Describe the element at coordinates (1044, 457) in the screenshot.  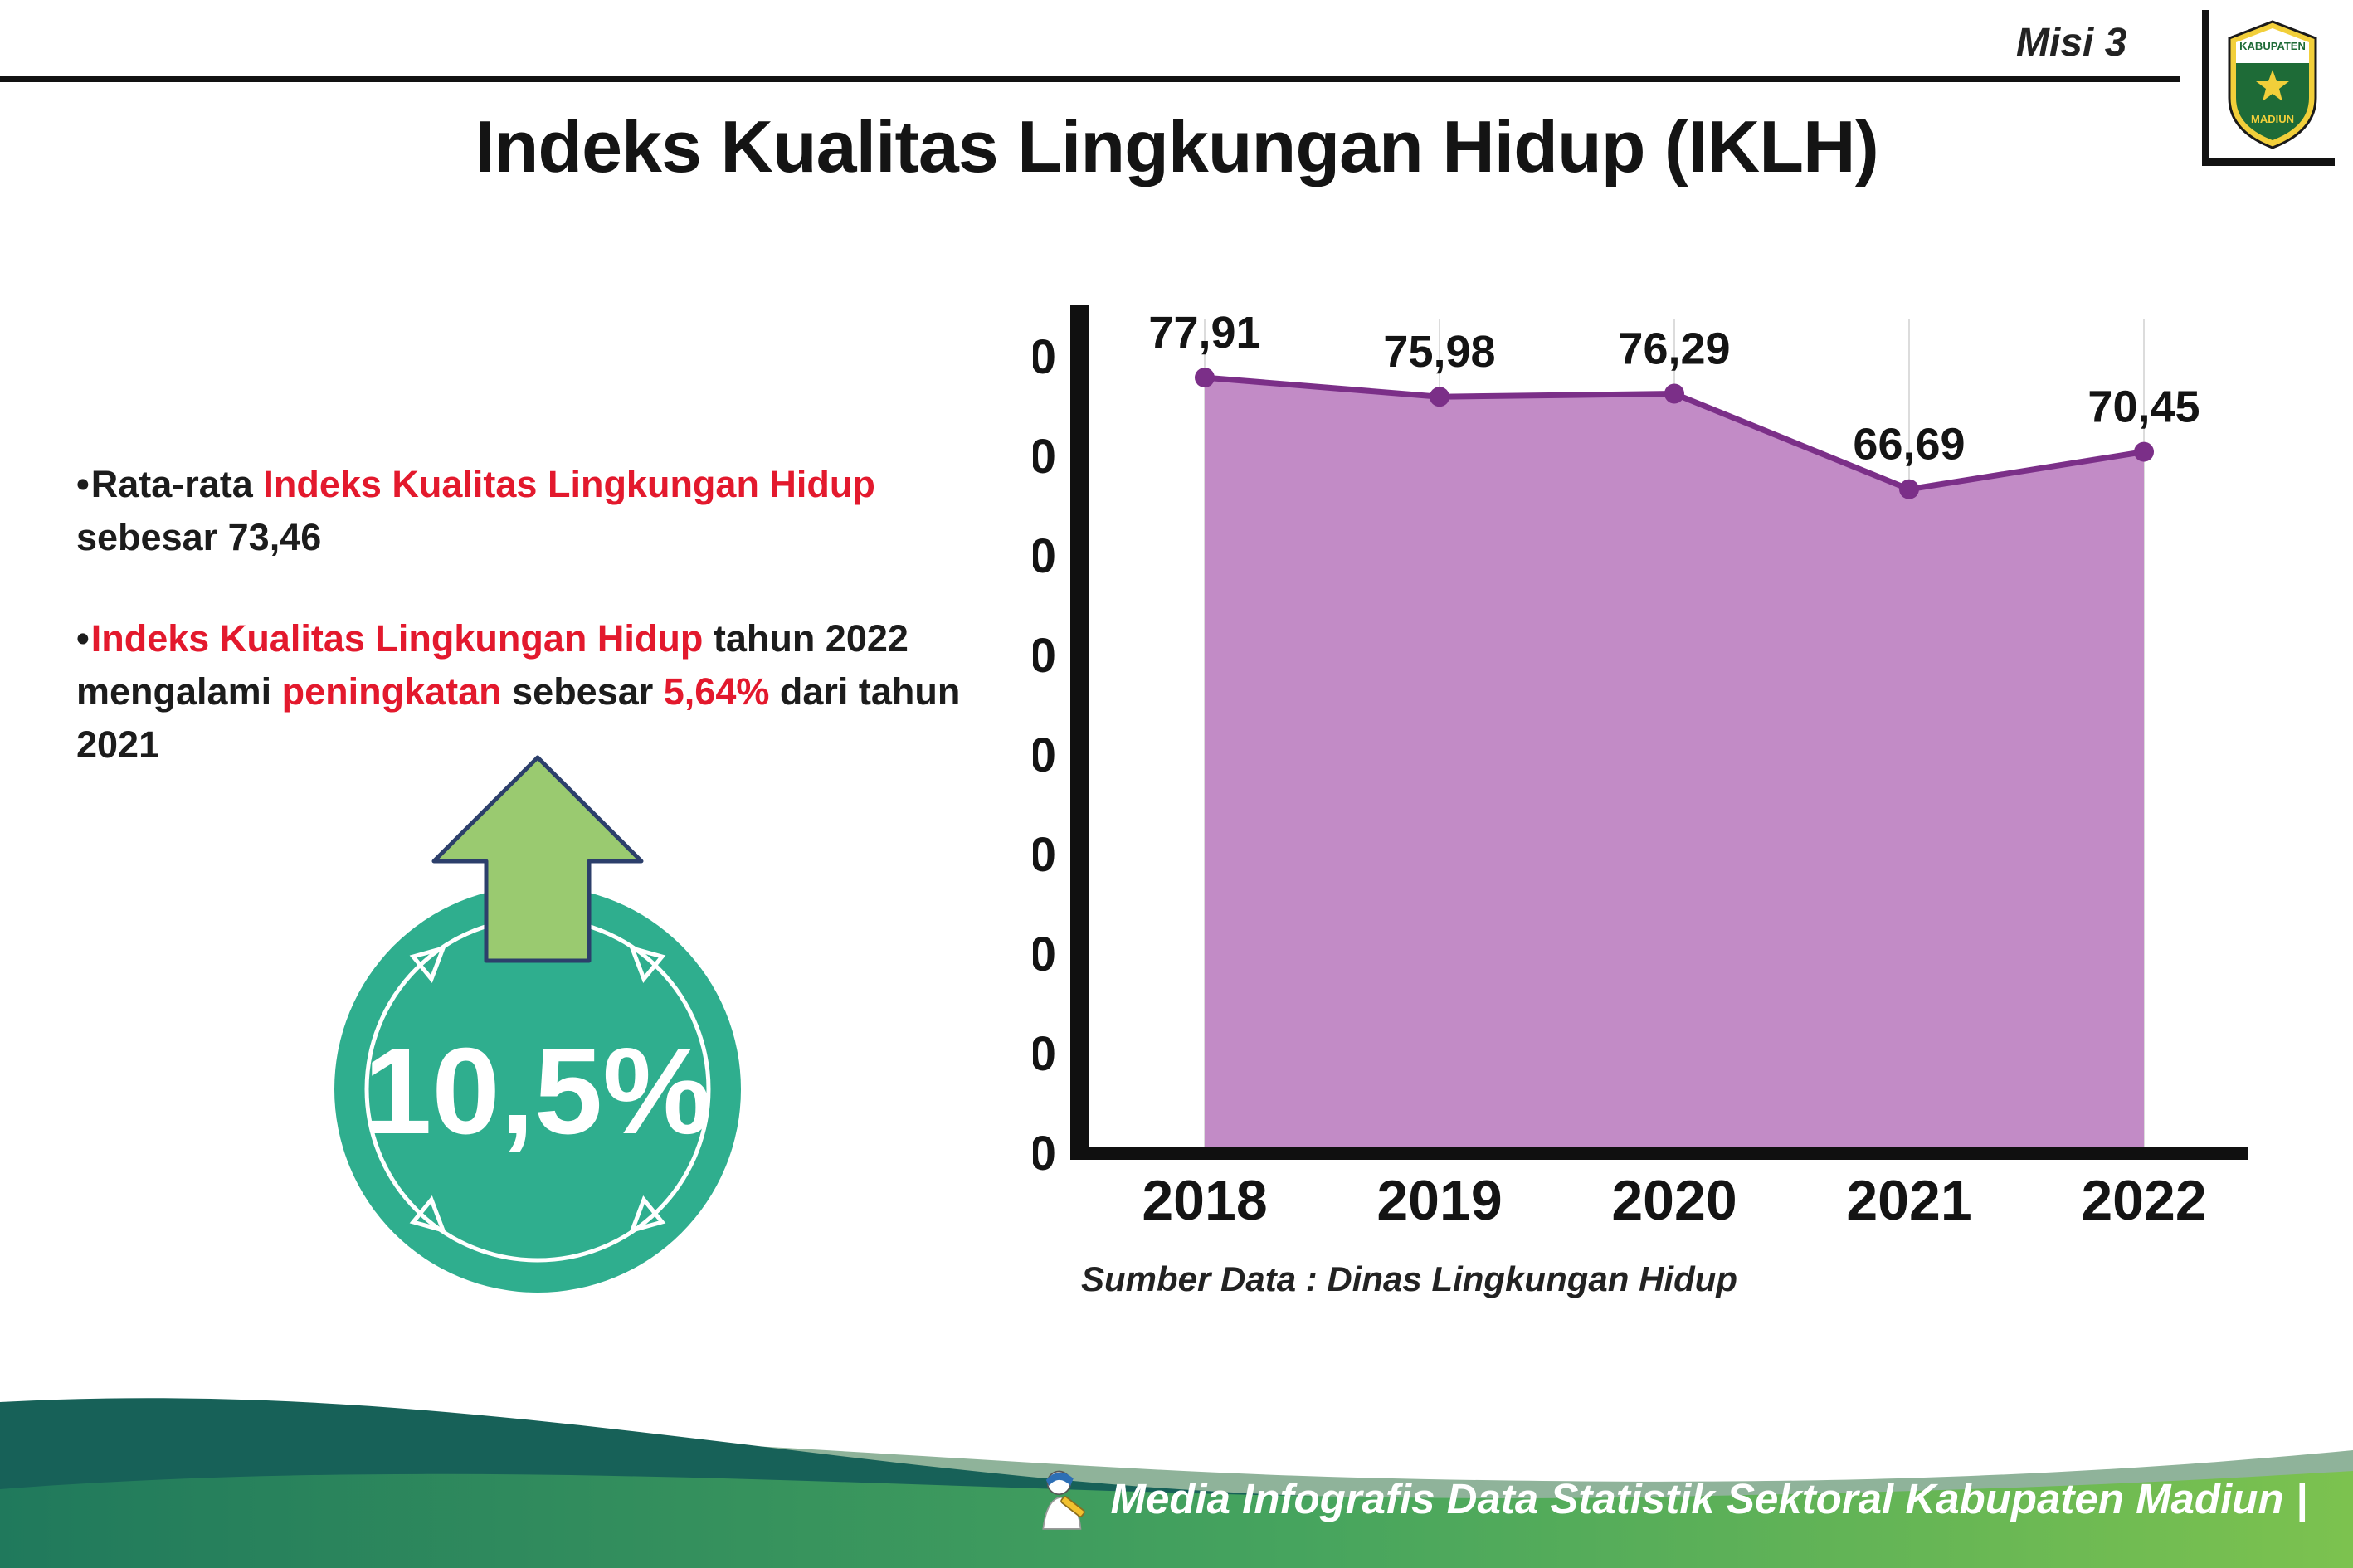
I see `y-tick-70: 70` at that location.